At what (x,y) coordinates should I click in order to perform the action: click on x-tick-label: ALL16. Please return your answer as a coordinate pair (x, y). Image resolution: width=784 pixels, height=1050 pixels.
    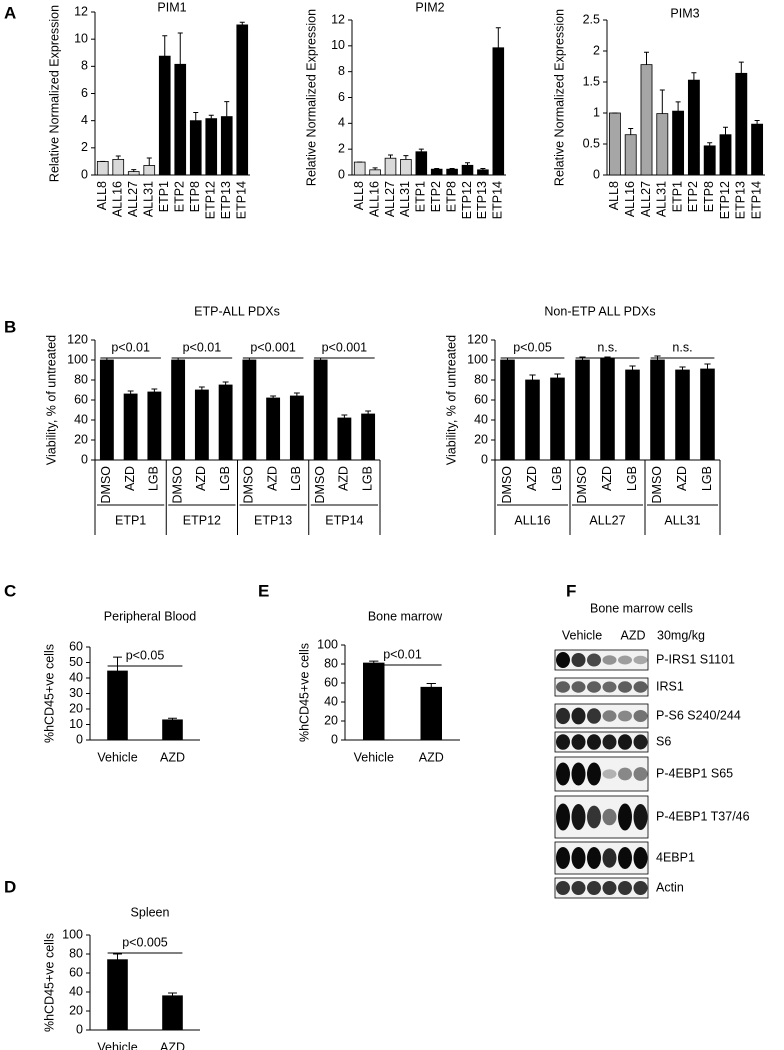
    Looking at the image, I should click on (374, 199).